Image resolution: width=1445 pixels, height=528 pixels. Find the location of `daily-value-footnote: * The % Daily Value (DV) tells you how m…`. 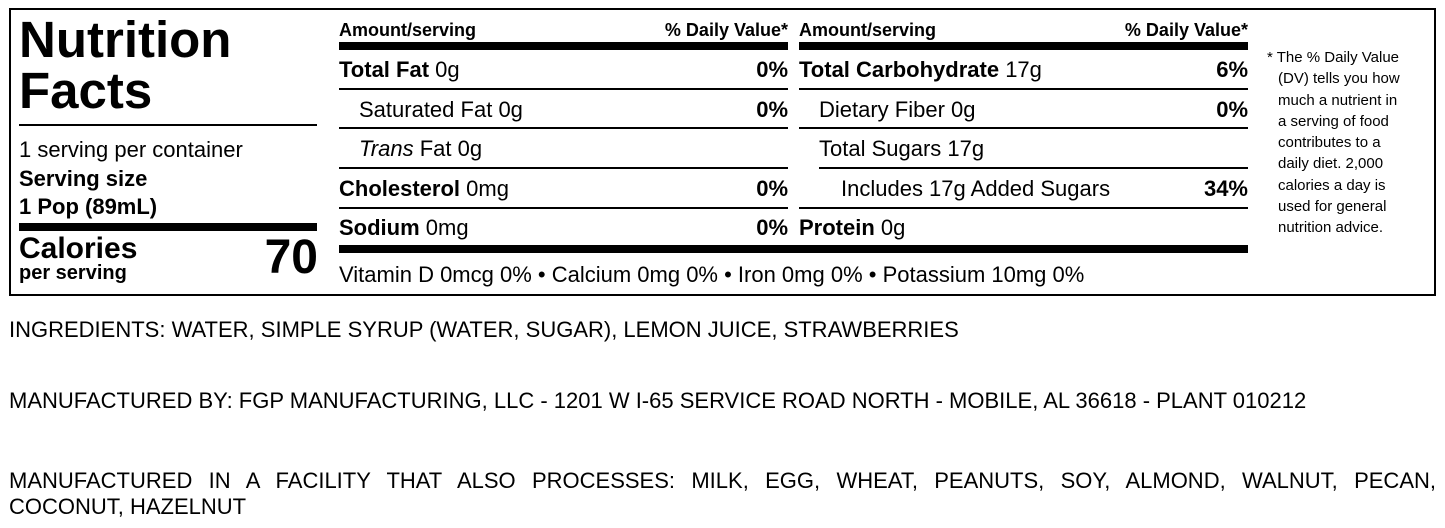

daily-value-footnote: * The % Daily Value (DV) tells you how m… is located at coordinates (1349, 143).